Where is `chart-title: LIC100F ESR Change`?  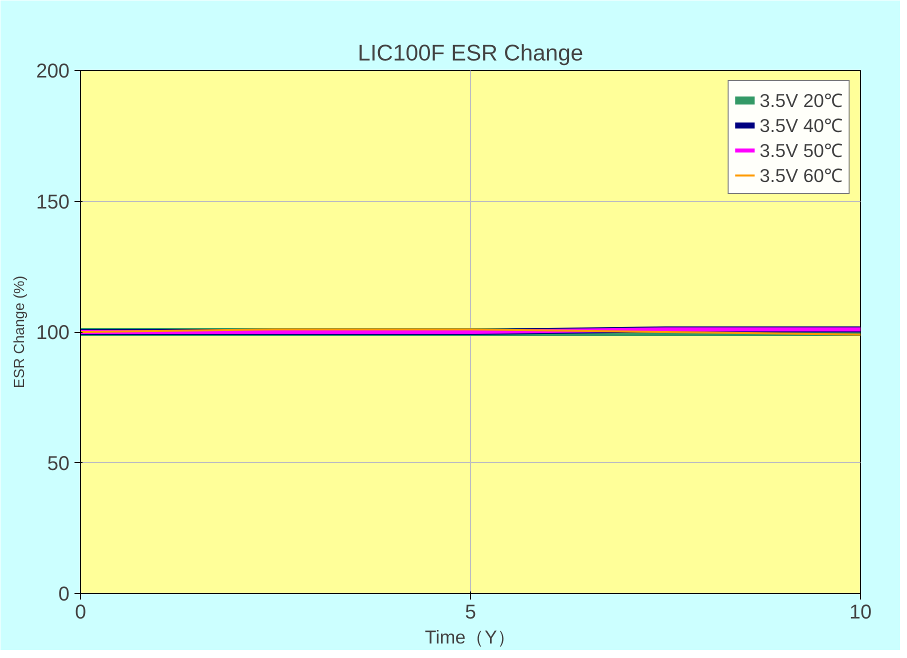 chart-title: LIC100F ESR Change is located at coordinates (471, 53).